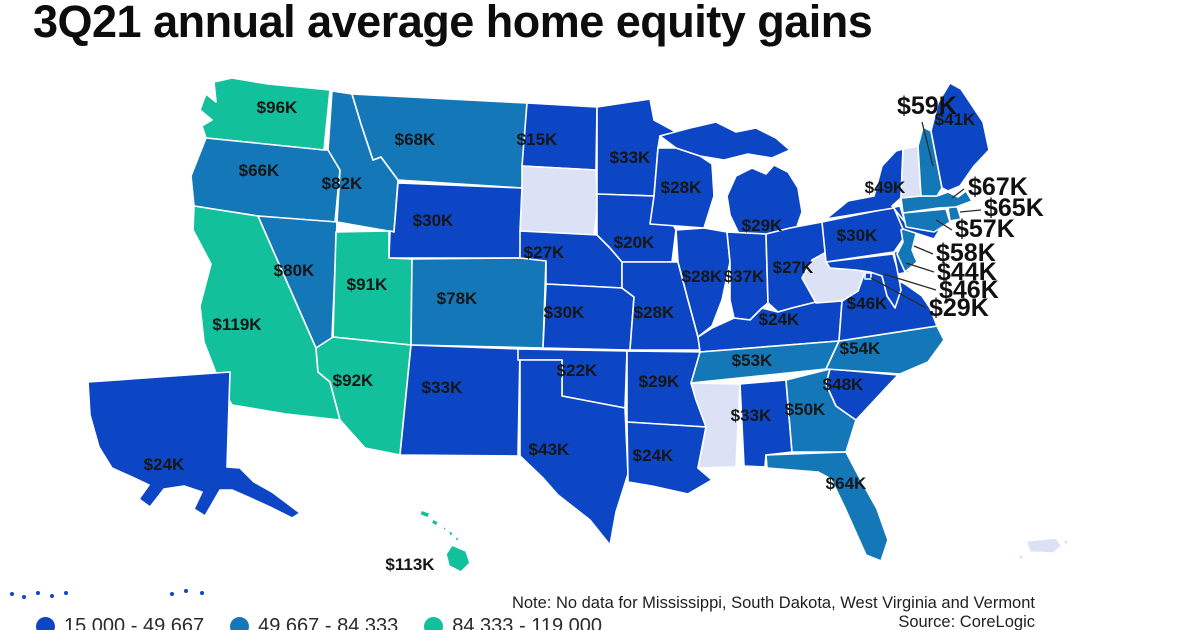  Describe the element at coordinates (885, 350) in the screenshot. I see `state-nc` at that location.